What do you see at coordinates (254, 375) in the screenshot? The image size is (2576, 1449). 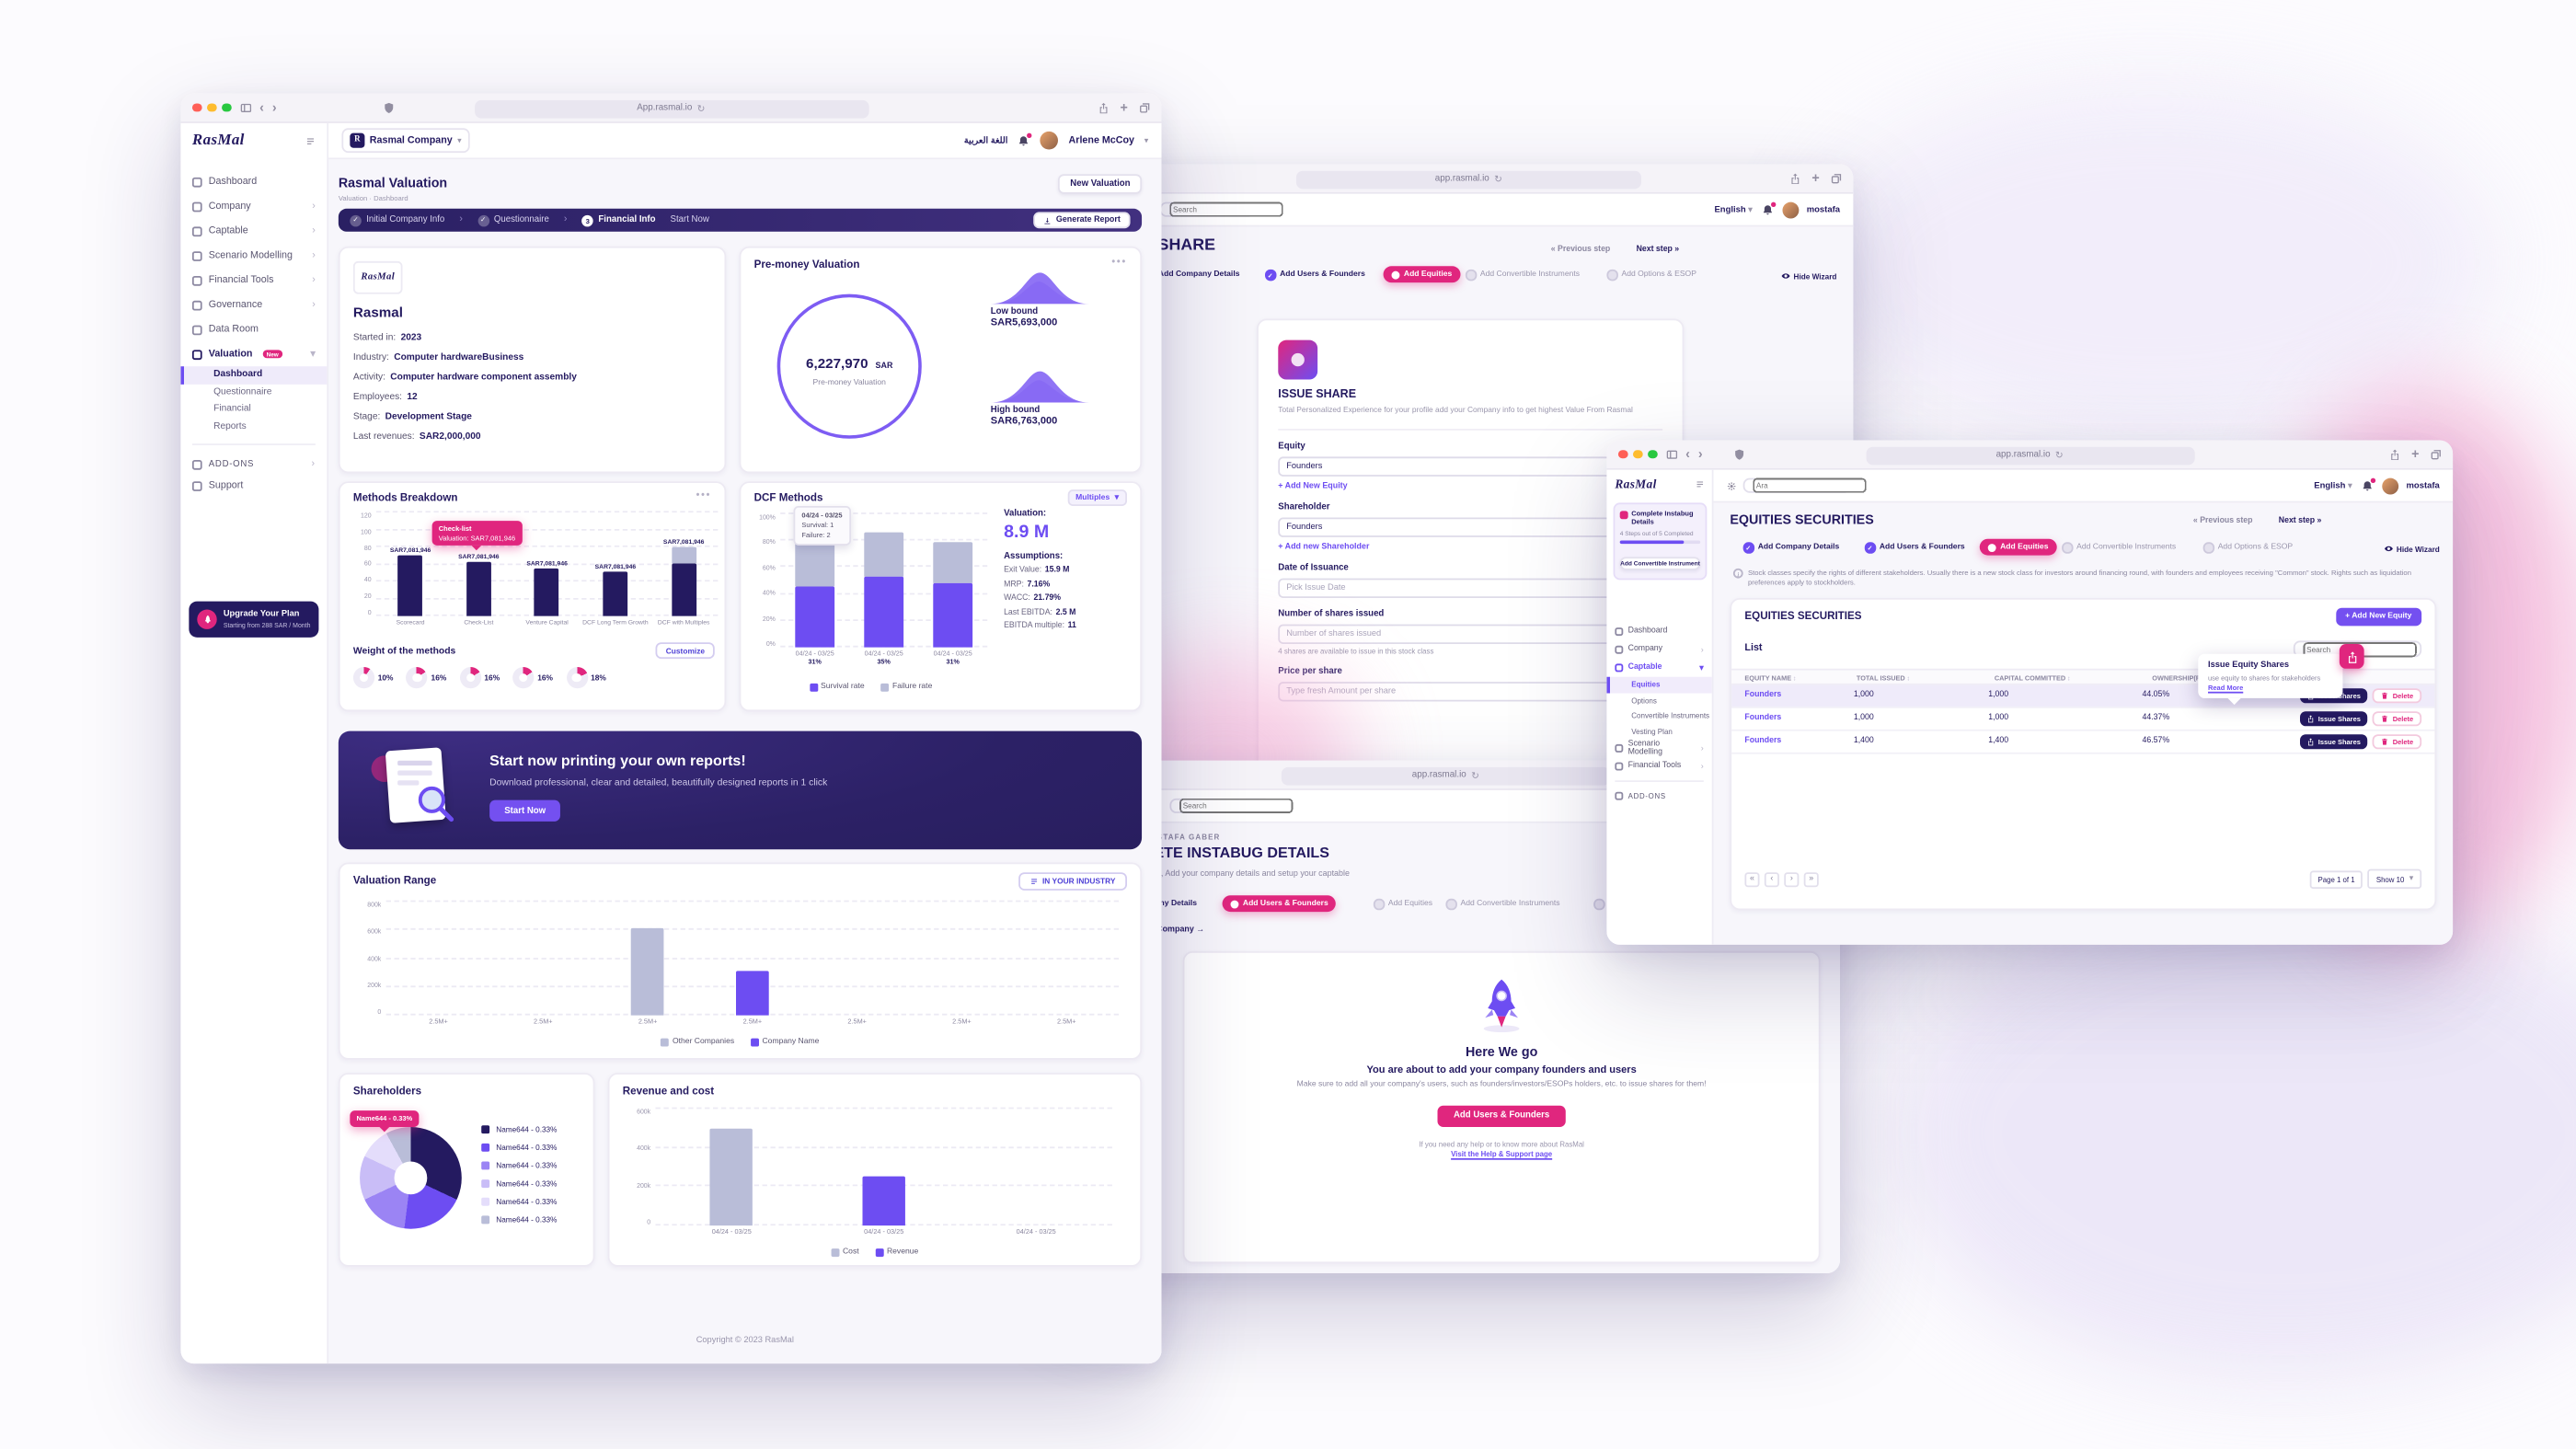 I see `sidebar-subitem-dashboard: Dashboard` at bounding box center [254, 375].